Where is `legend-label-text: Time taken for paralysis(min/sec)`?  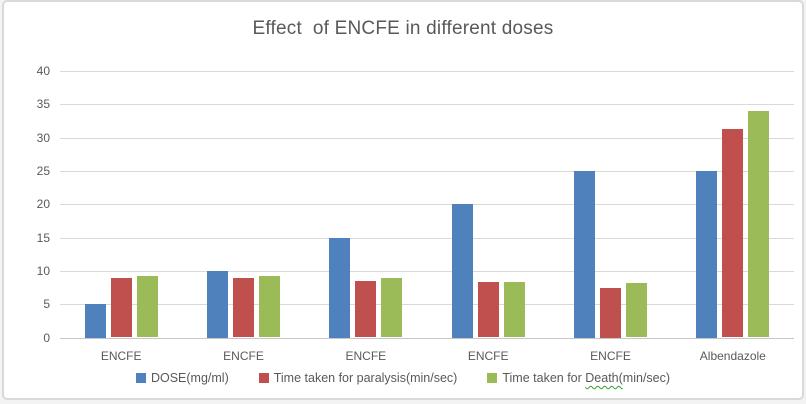 legend-label-text: Time taken for paralysis(min/sec) is located at coordinates (365, 378).